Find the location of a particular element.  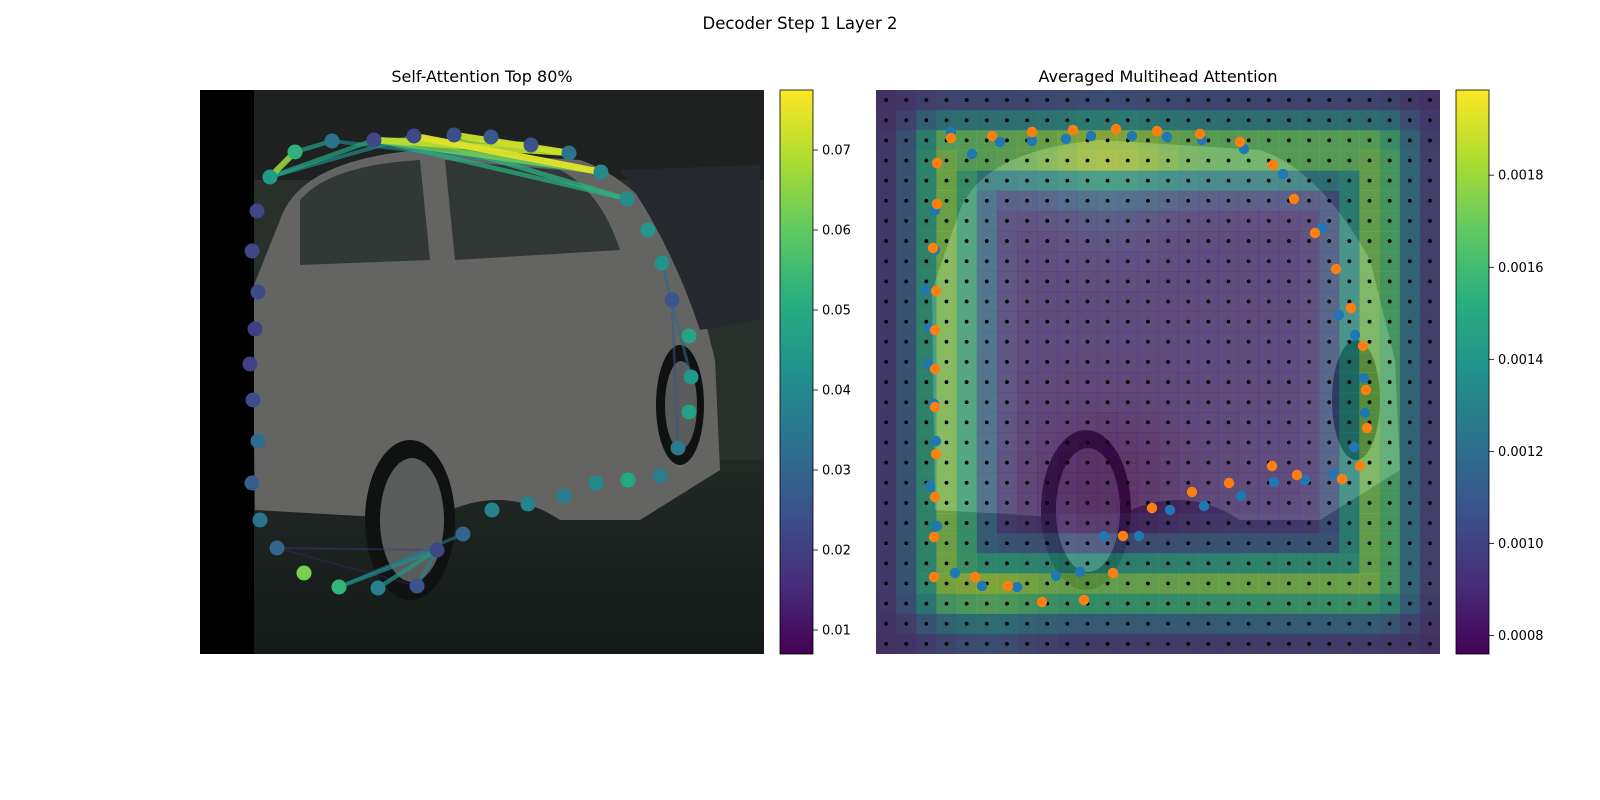

colorbar-tick-label: 0.0016 is located at coordinates (1521, 268).